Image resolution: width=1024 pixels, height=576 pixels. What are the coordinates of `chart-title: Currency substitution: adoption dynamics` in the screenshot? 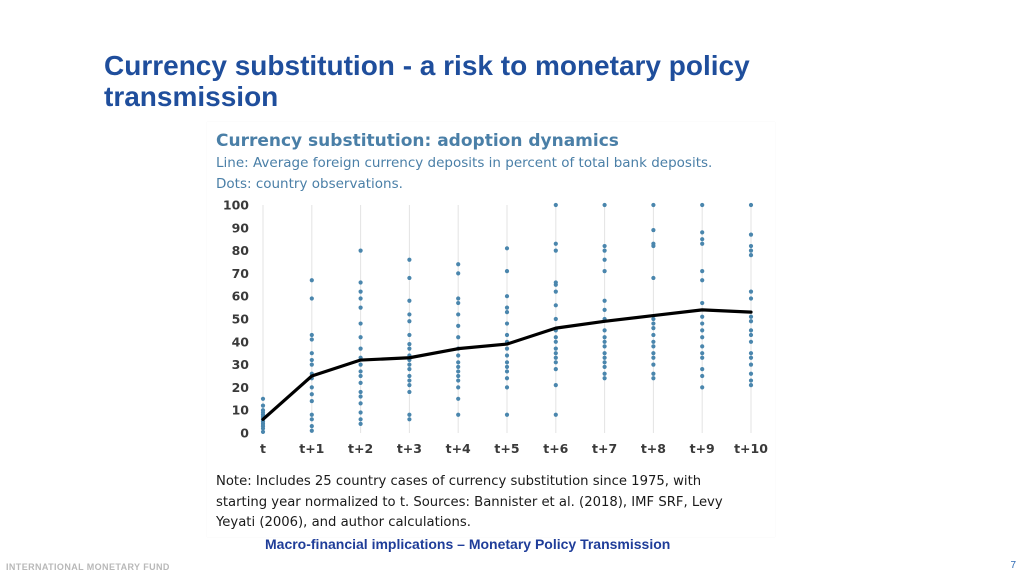 It's located at (417, 141).